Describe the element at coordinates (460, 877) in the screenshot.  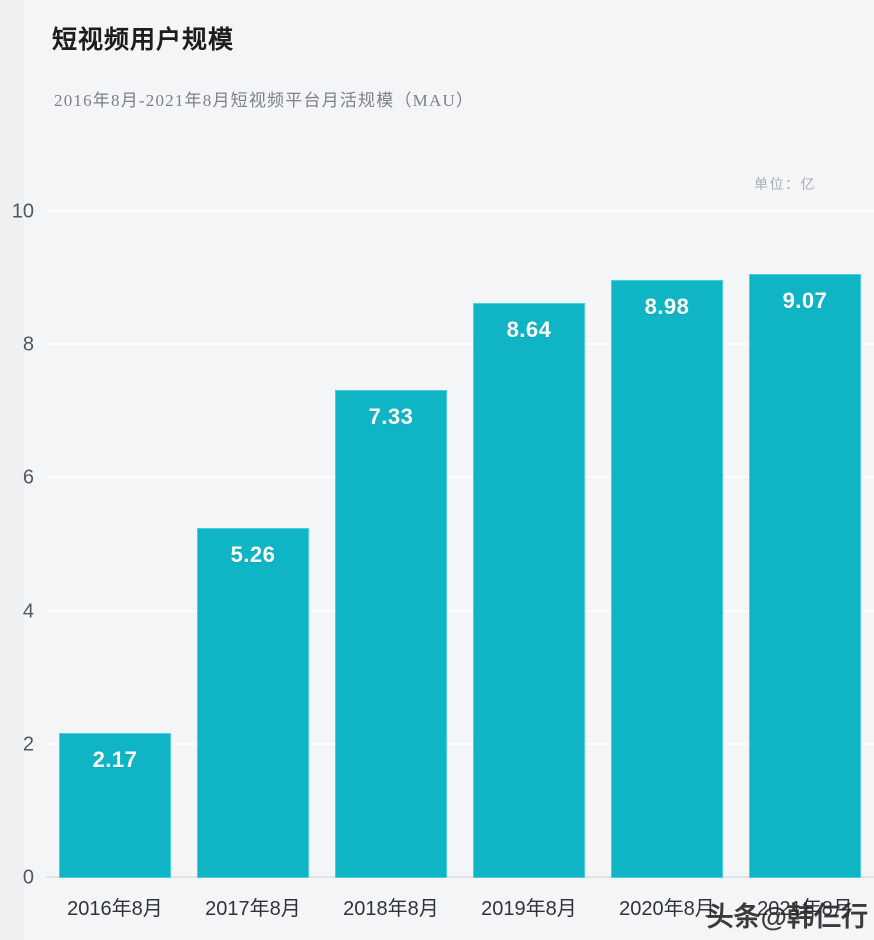
I see `x-axis-baseline` at that location.